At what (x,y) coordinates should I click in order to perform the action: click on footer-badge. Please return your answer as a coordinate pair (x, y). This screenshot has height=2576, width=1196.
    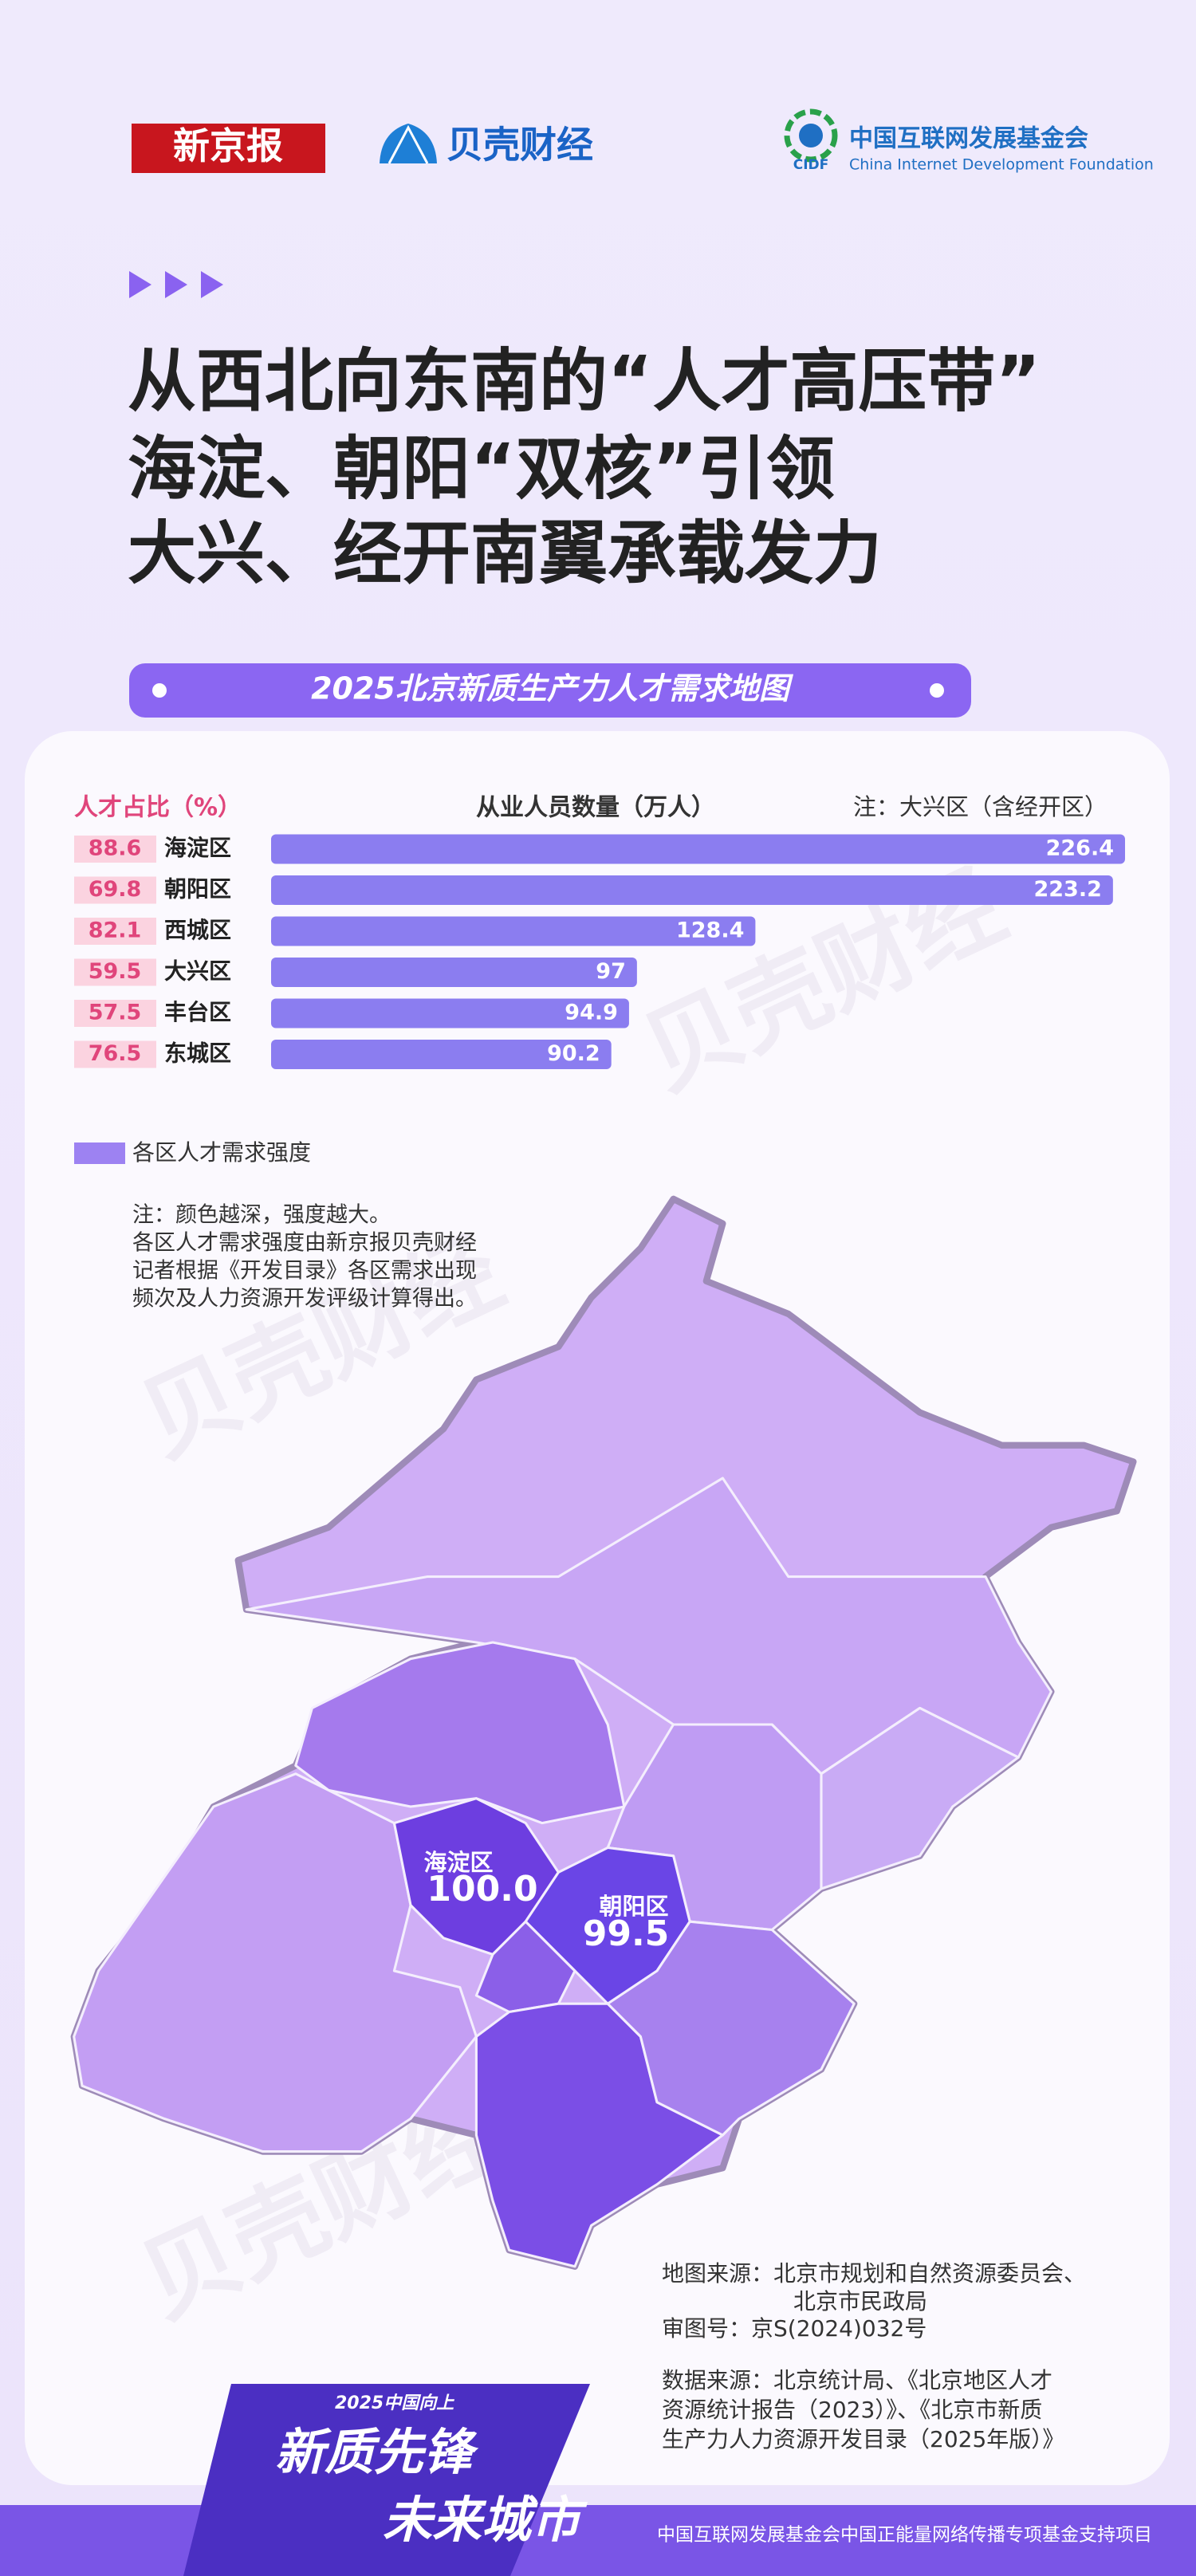
    Looking at the image, I should click on (386, 2480).